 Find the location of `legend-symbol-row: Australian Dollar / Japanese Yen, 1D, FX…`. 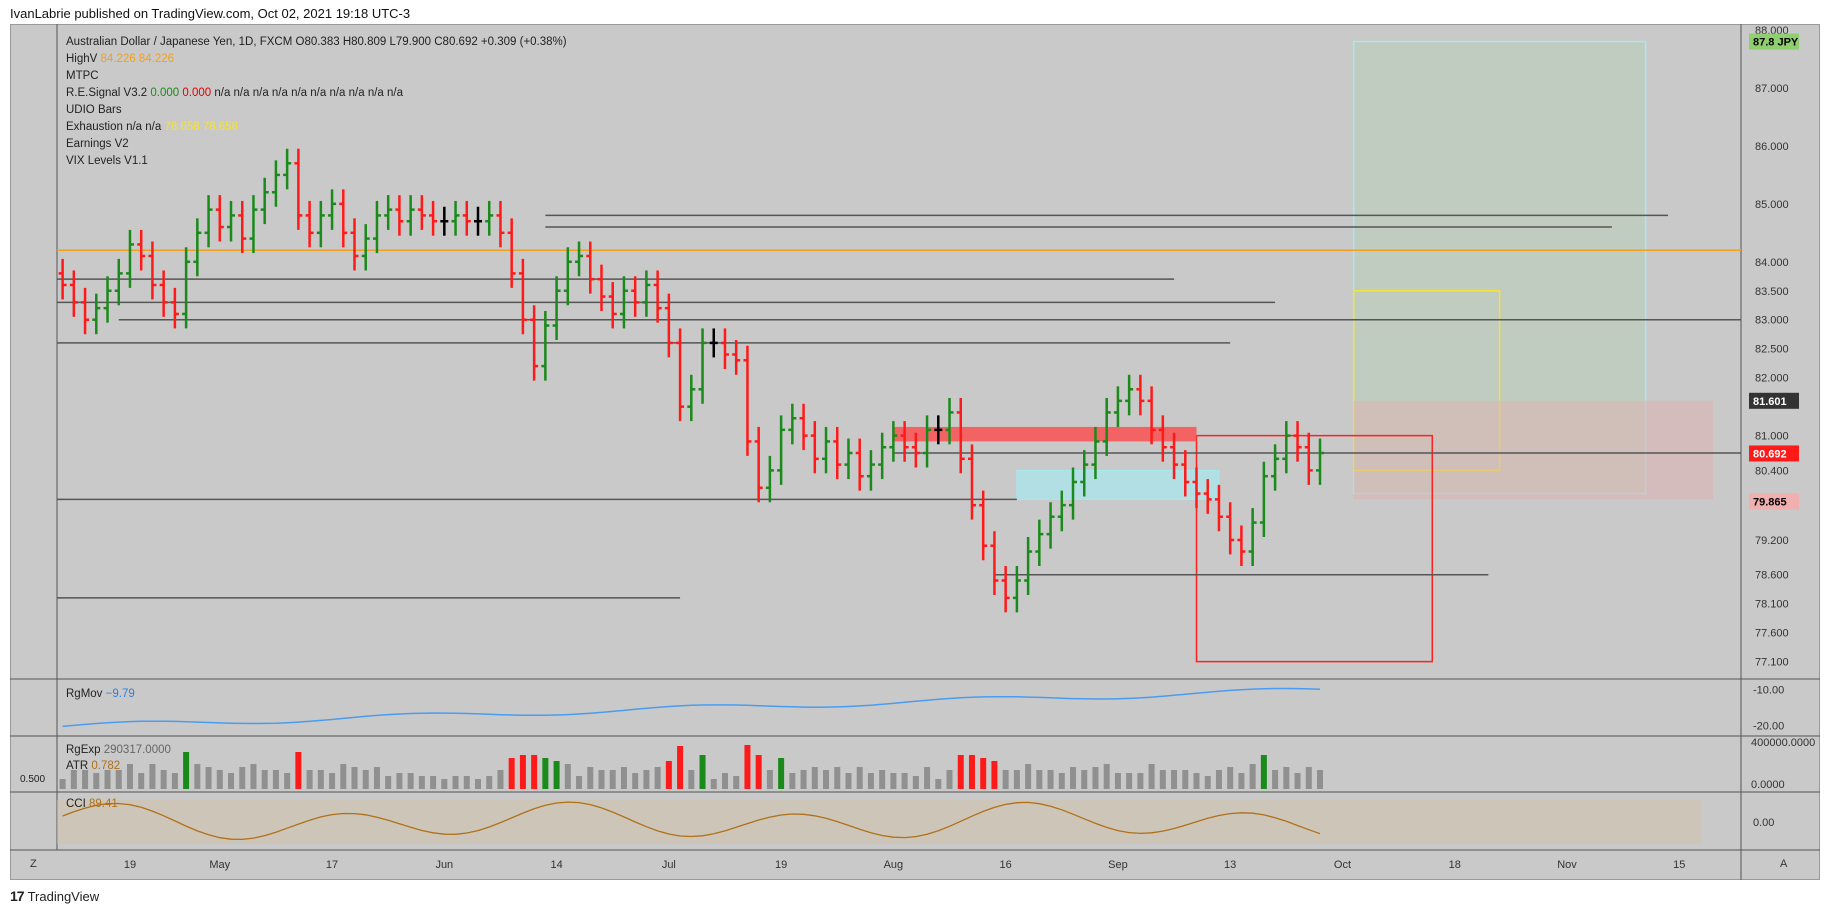

legend-symbol-row: Australian Dollar / Japanese Yen, 1D, FX… is located at coordinates (316, 42).